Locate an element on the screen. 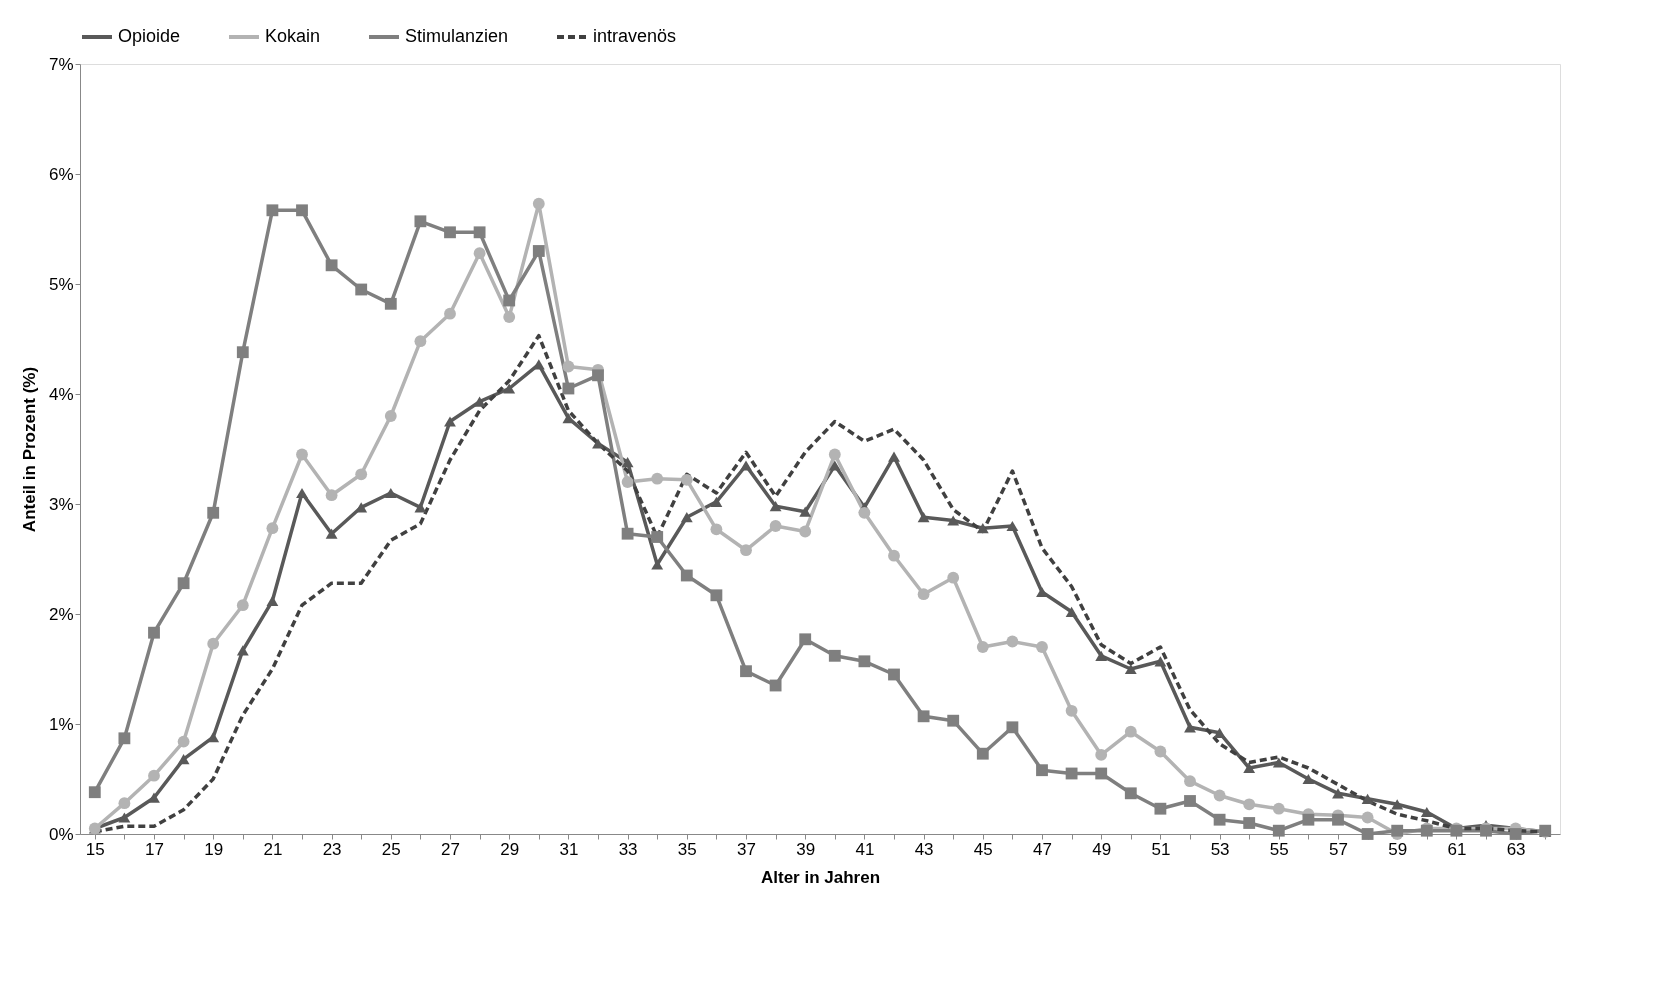 The height and width of the screenshot is (982, 1670). x-tick-label: 63 is located at coordinates (1516, 849).